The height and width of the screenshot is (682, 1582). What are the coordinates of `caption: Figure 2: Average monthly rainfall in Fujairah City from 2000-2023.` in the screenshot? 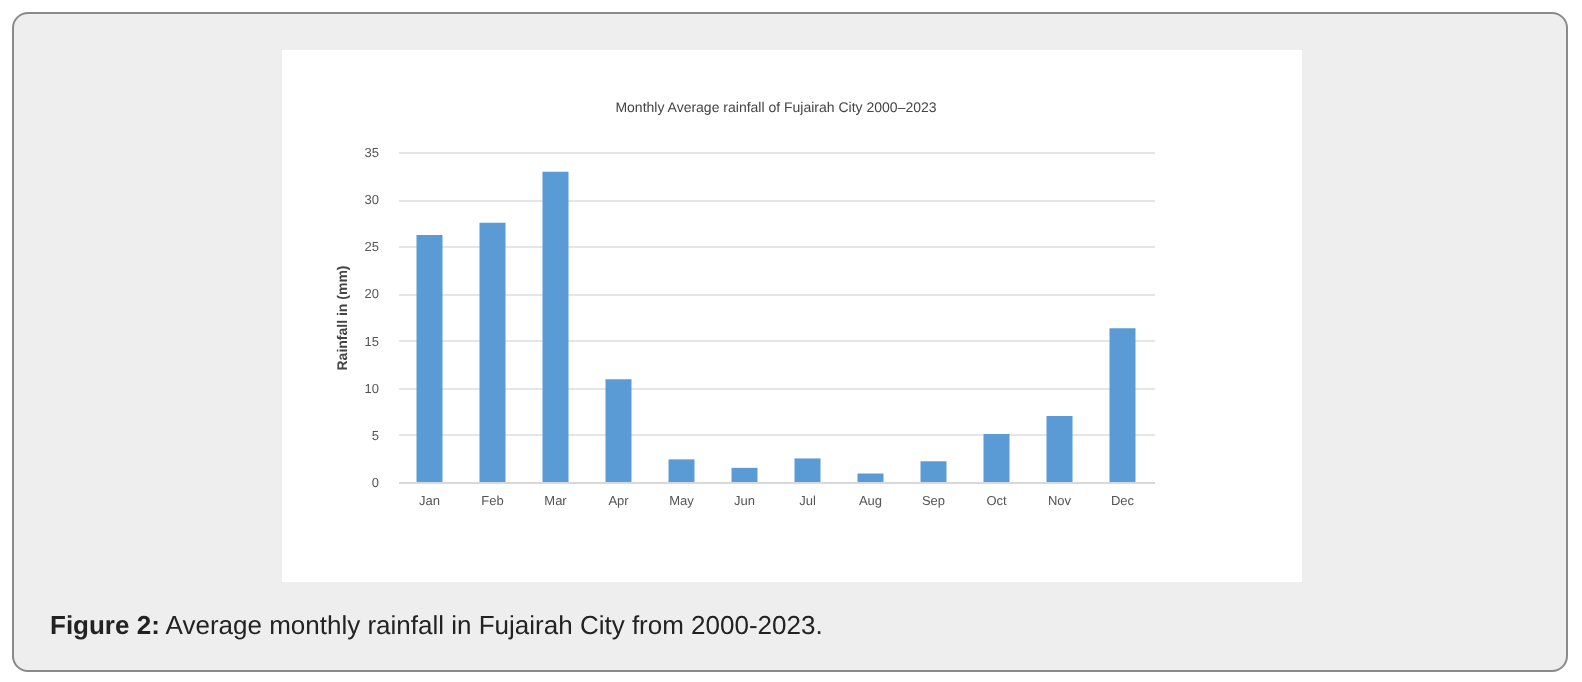 It's located at (436, 625).